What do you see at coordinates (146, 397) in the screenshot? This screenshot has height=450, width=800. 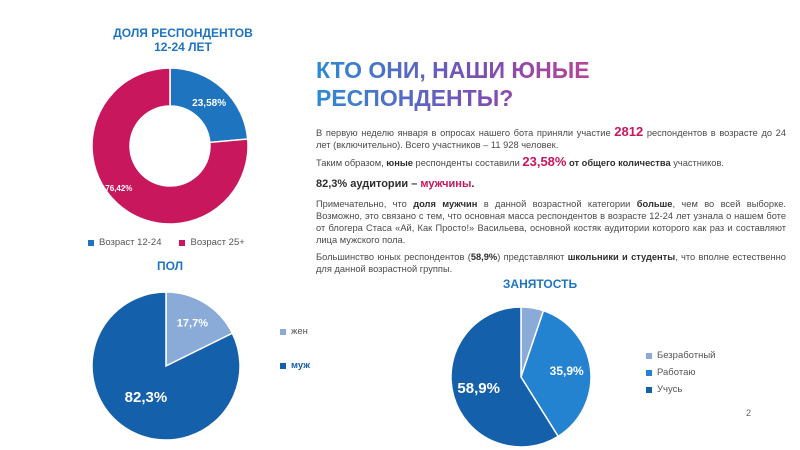 I see `gender-data-label-1: 82,3%` at bounding box center [146, 397].